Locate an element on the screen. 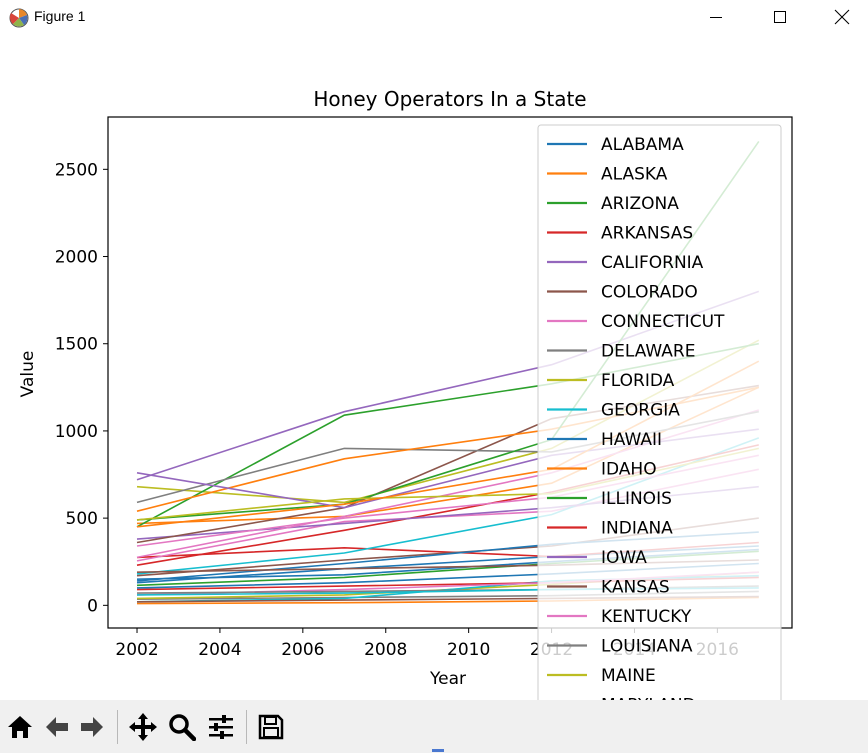 The height and width of the screenshot is (753, 868). back-icon is located at coordinates (57, 727).